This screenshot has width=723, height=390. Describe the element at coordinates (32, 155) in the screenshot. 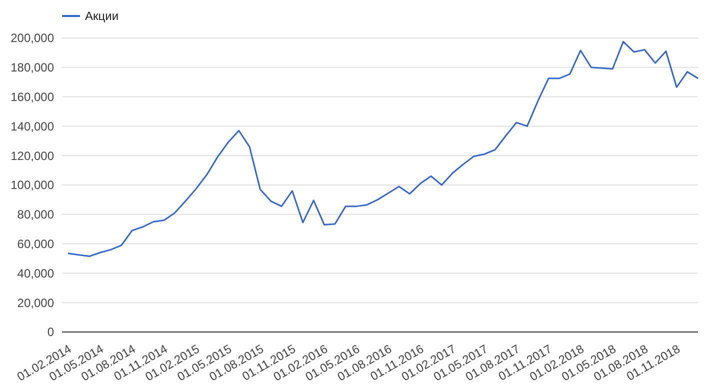

I see `y-tick-label: 120,000` at that location.